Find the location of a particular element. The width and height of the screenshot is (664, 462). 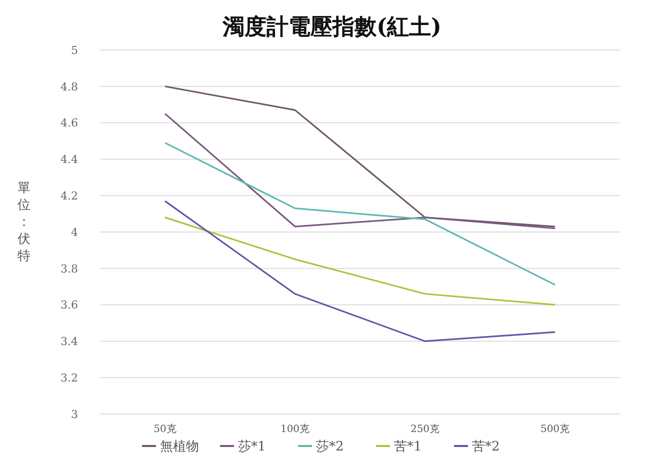

legend-label: 莎*2 is located at coordinates (330, 447).